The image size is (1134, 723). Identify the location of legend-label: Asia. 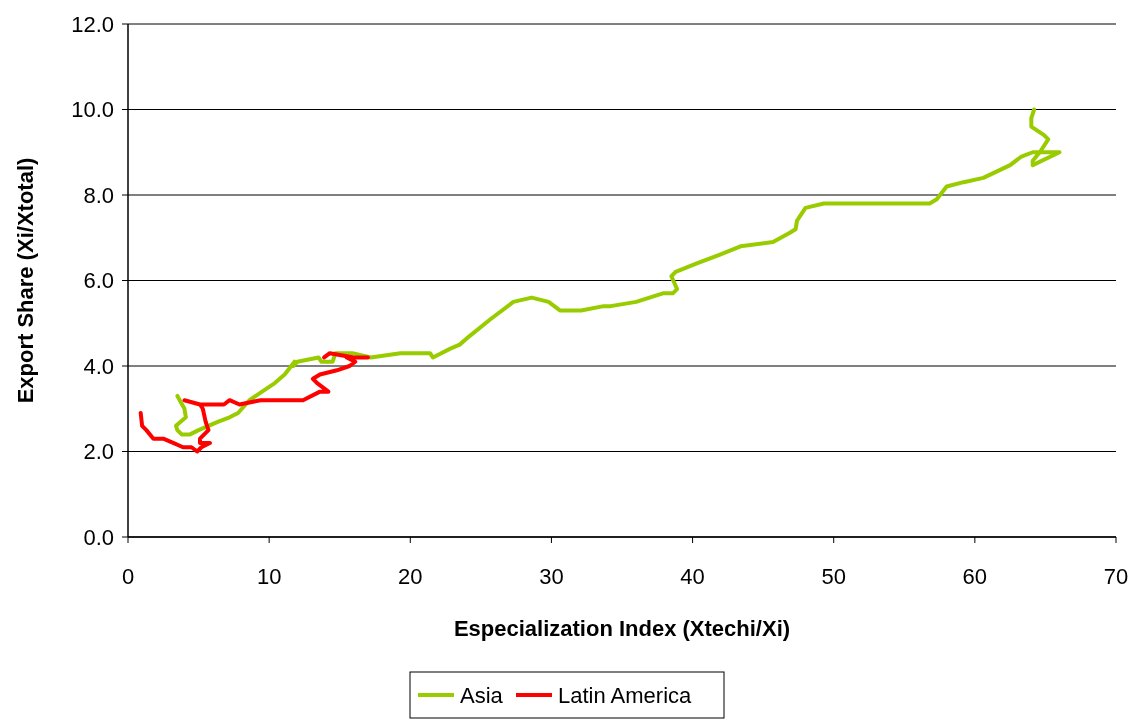
(482, 695).